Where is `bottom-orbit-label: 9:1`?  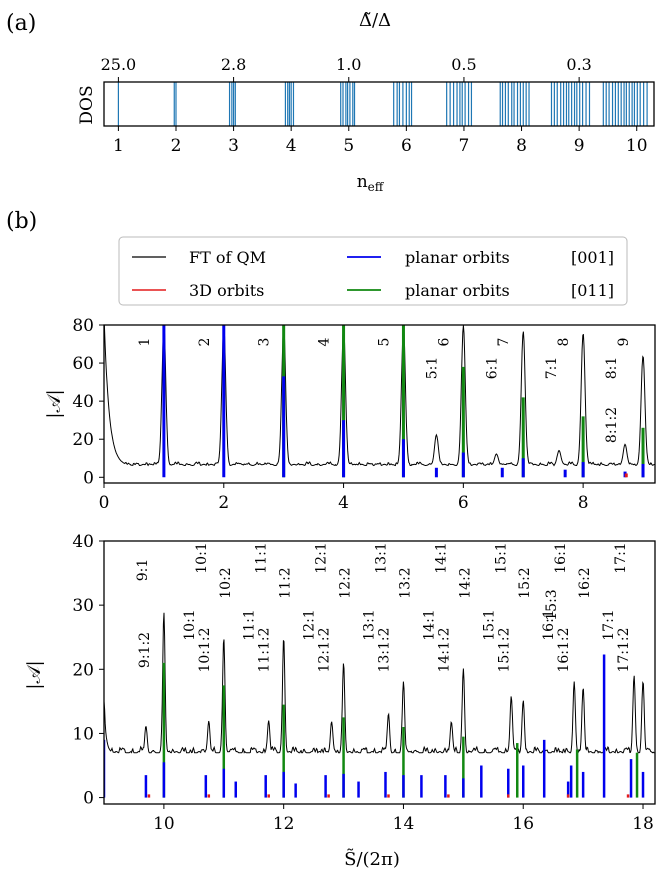 bottom-orbit-label: 9:1 is located at coordinates (143, 570).